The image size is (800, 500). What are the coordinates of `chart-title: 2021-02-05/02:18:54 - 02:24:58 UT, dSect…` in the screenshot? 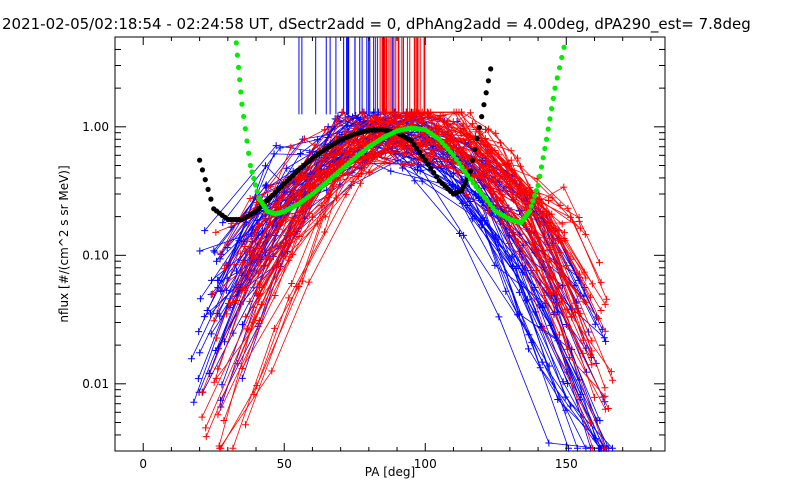 It's located at (376, 24).